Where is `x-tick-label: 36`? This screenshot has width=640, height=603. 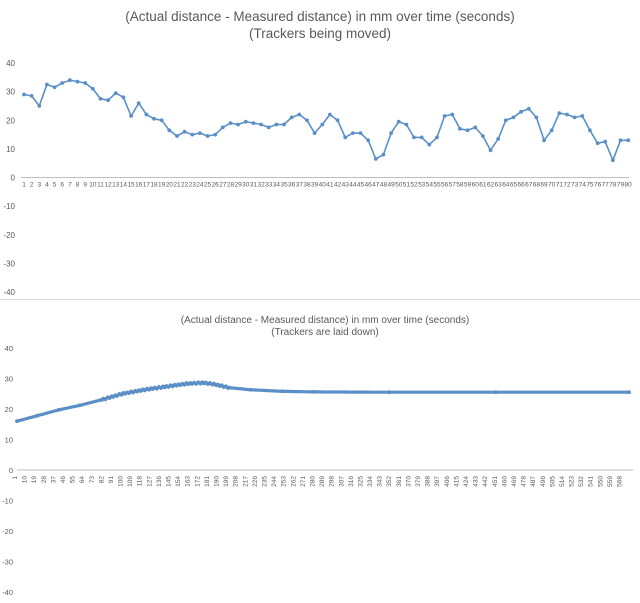 x-tick-label: 36 is located at coordinates (292, 185).